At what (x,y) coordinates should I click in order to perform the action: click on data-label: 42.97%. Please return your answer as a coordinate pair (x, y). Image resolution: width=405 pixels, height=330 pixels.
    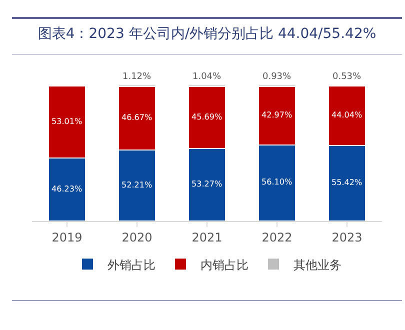
    Looking at the image, I should click on (276, 115).